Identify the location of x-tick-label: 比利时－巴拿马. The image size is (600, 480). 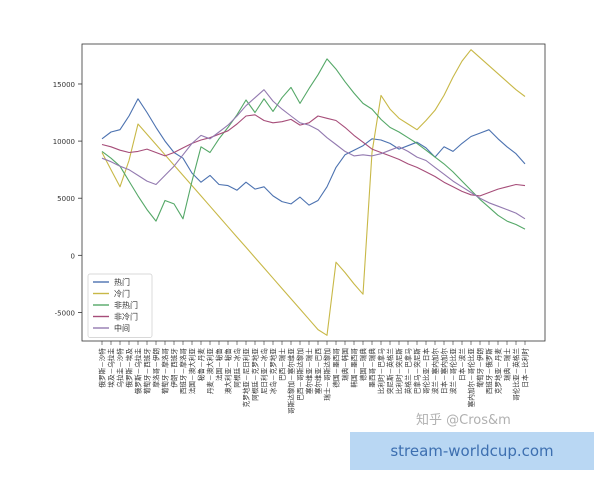
(381, 371).